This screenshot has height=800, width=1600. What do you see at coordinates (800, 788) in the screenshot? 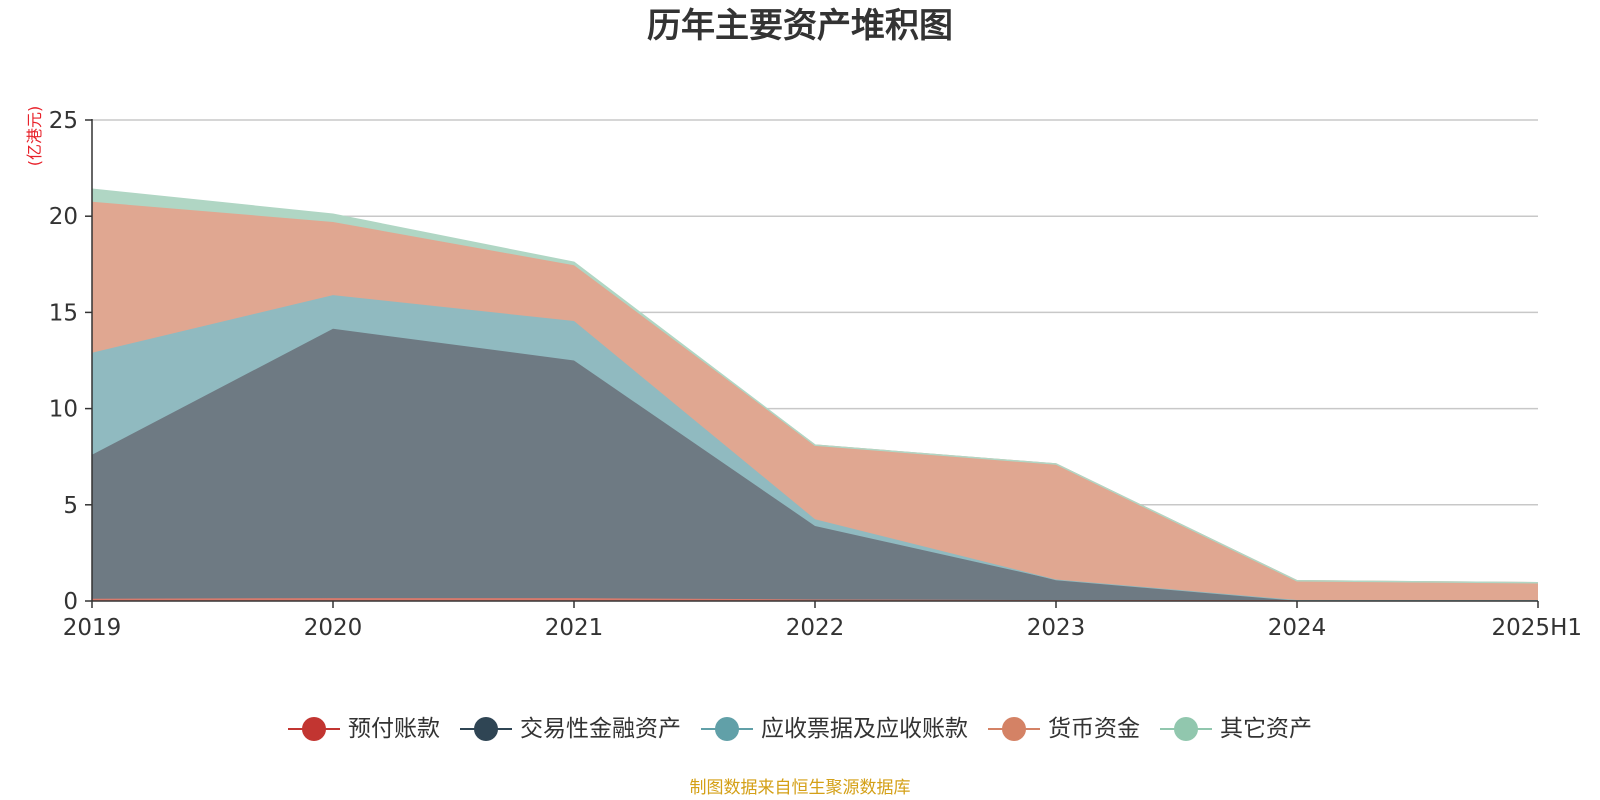
I see `source-note: 制图数据来自恒生聚源数据库` at bounding box center [800, 788].